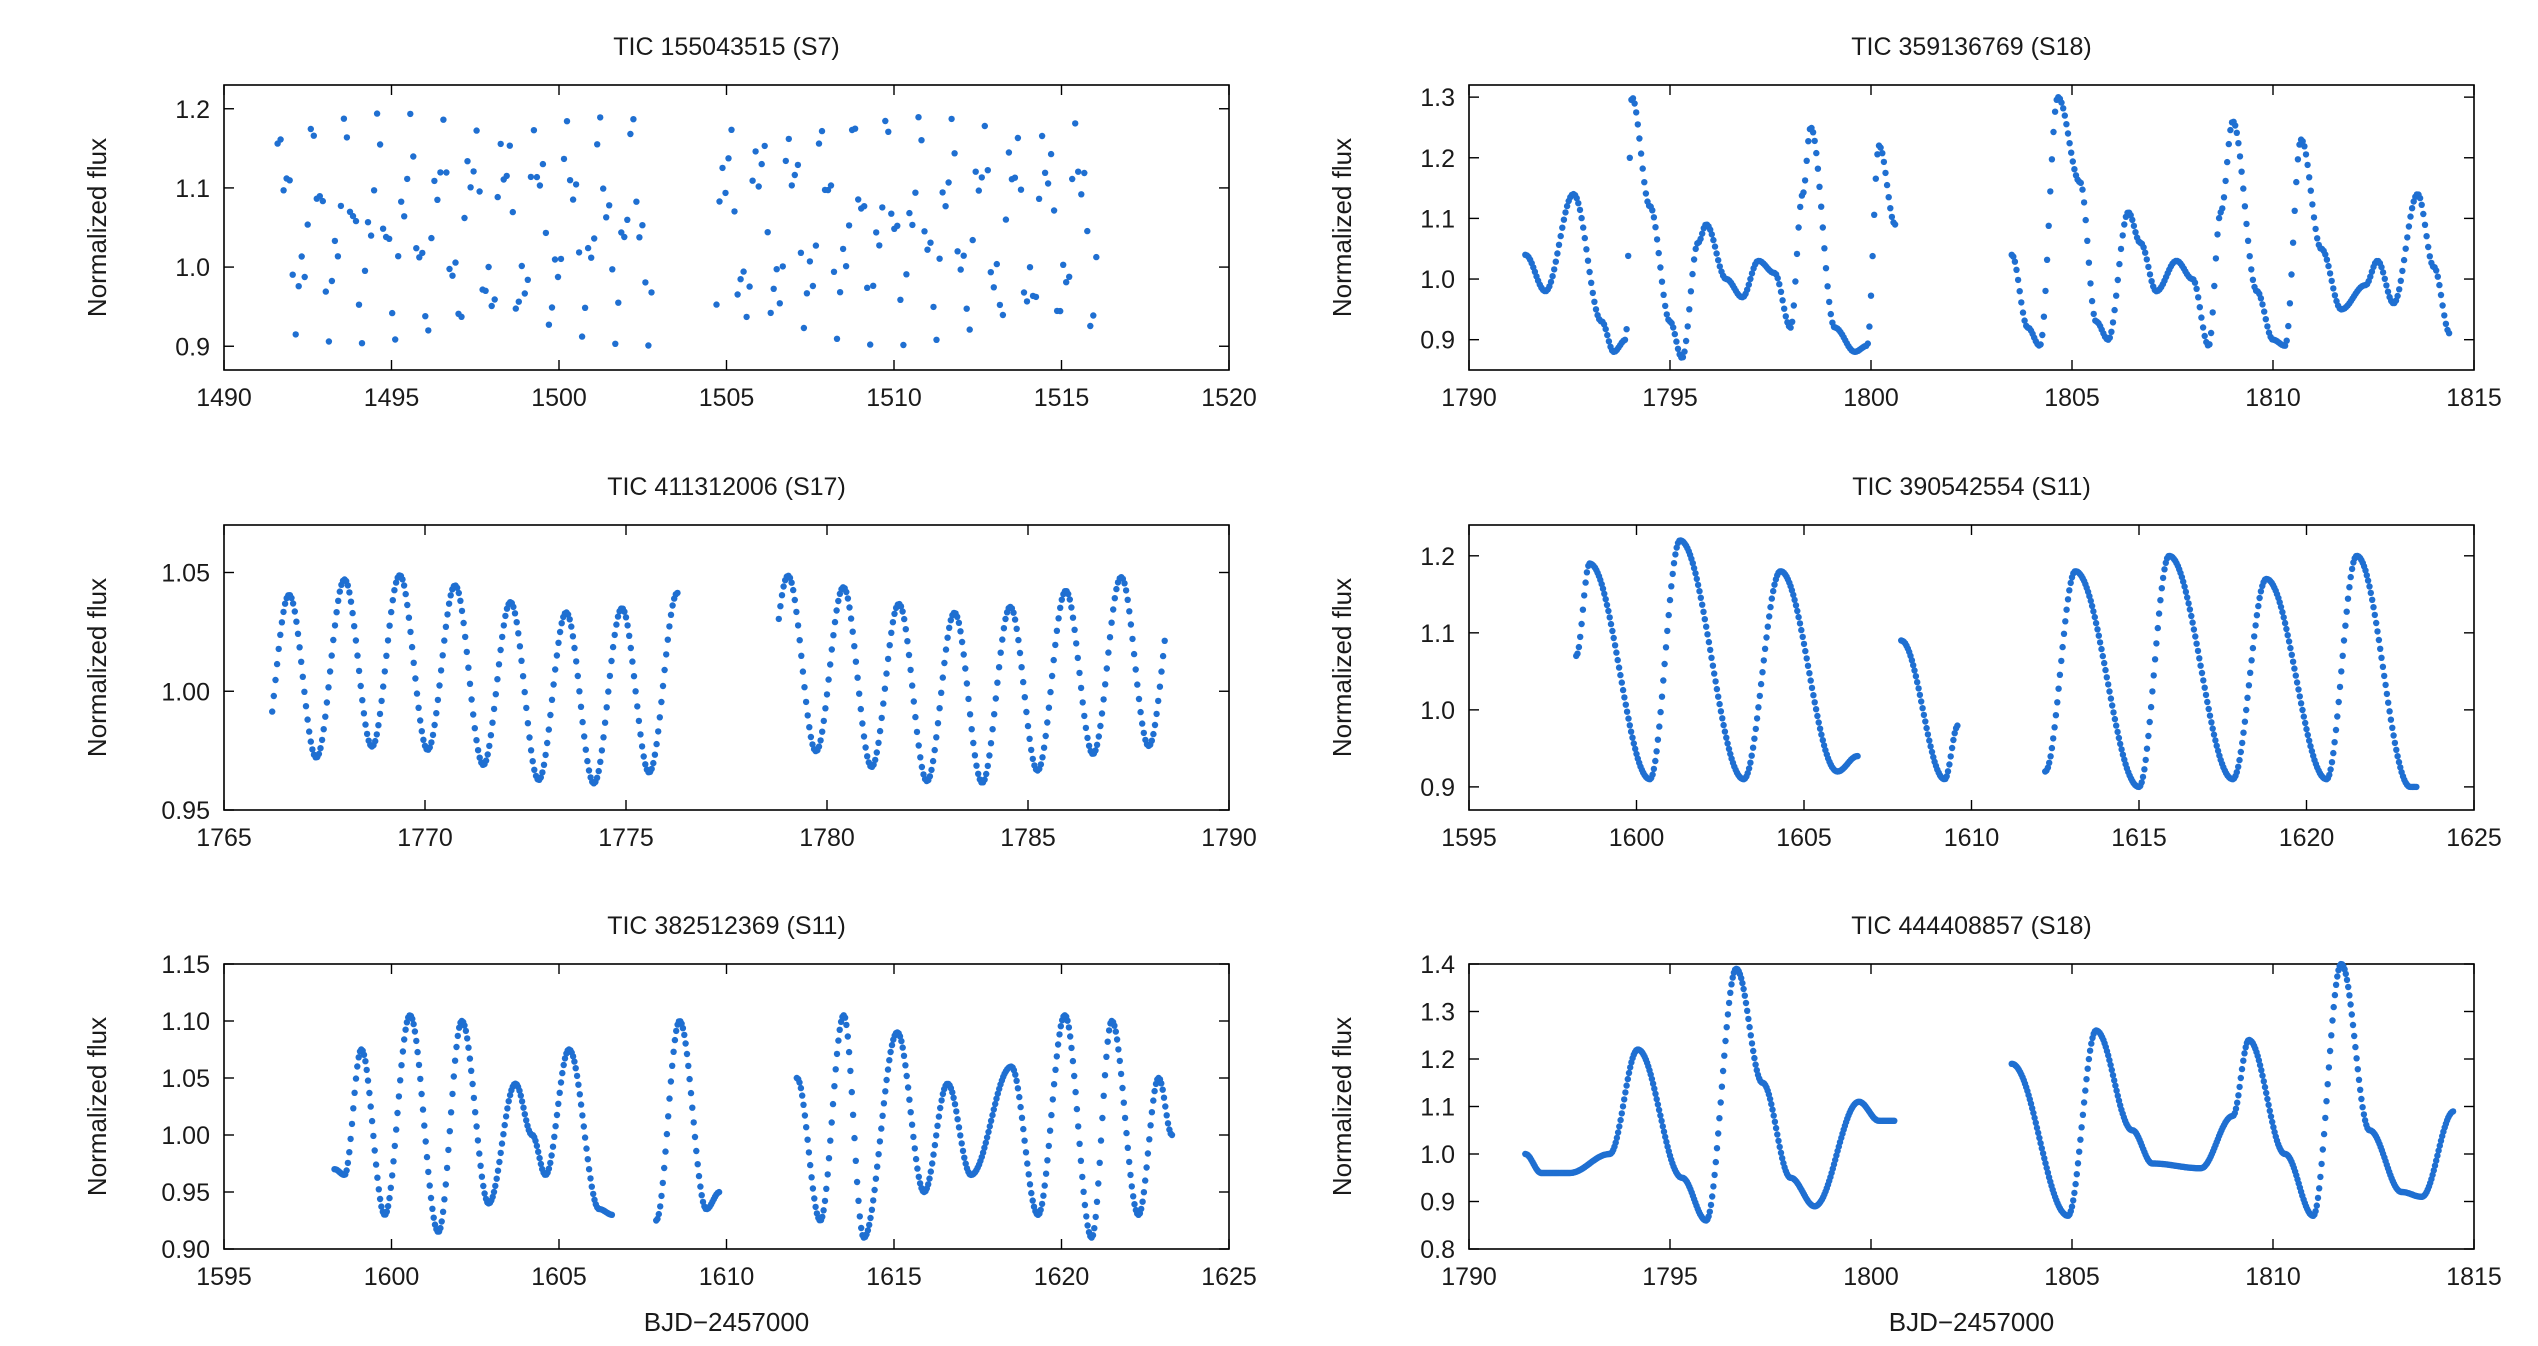  I want to click on x-tick-label: 1600, so click(392, 1277).